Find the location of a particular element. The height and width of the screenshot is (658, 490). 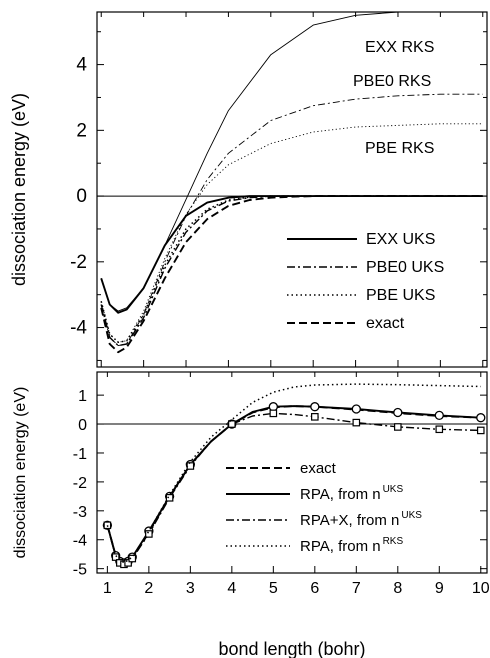

x-tick-label: 1 is located at coordinates (107, 588).